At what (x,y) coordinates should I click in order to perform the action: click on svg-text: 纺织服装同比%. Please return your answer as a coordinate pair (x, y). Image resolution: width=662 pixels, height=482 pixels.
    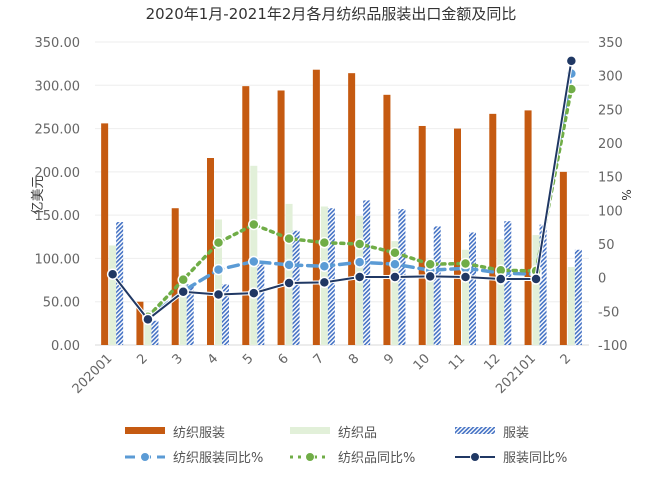
    Looking at the image, I should click on (218, 458).